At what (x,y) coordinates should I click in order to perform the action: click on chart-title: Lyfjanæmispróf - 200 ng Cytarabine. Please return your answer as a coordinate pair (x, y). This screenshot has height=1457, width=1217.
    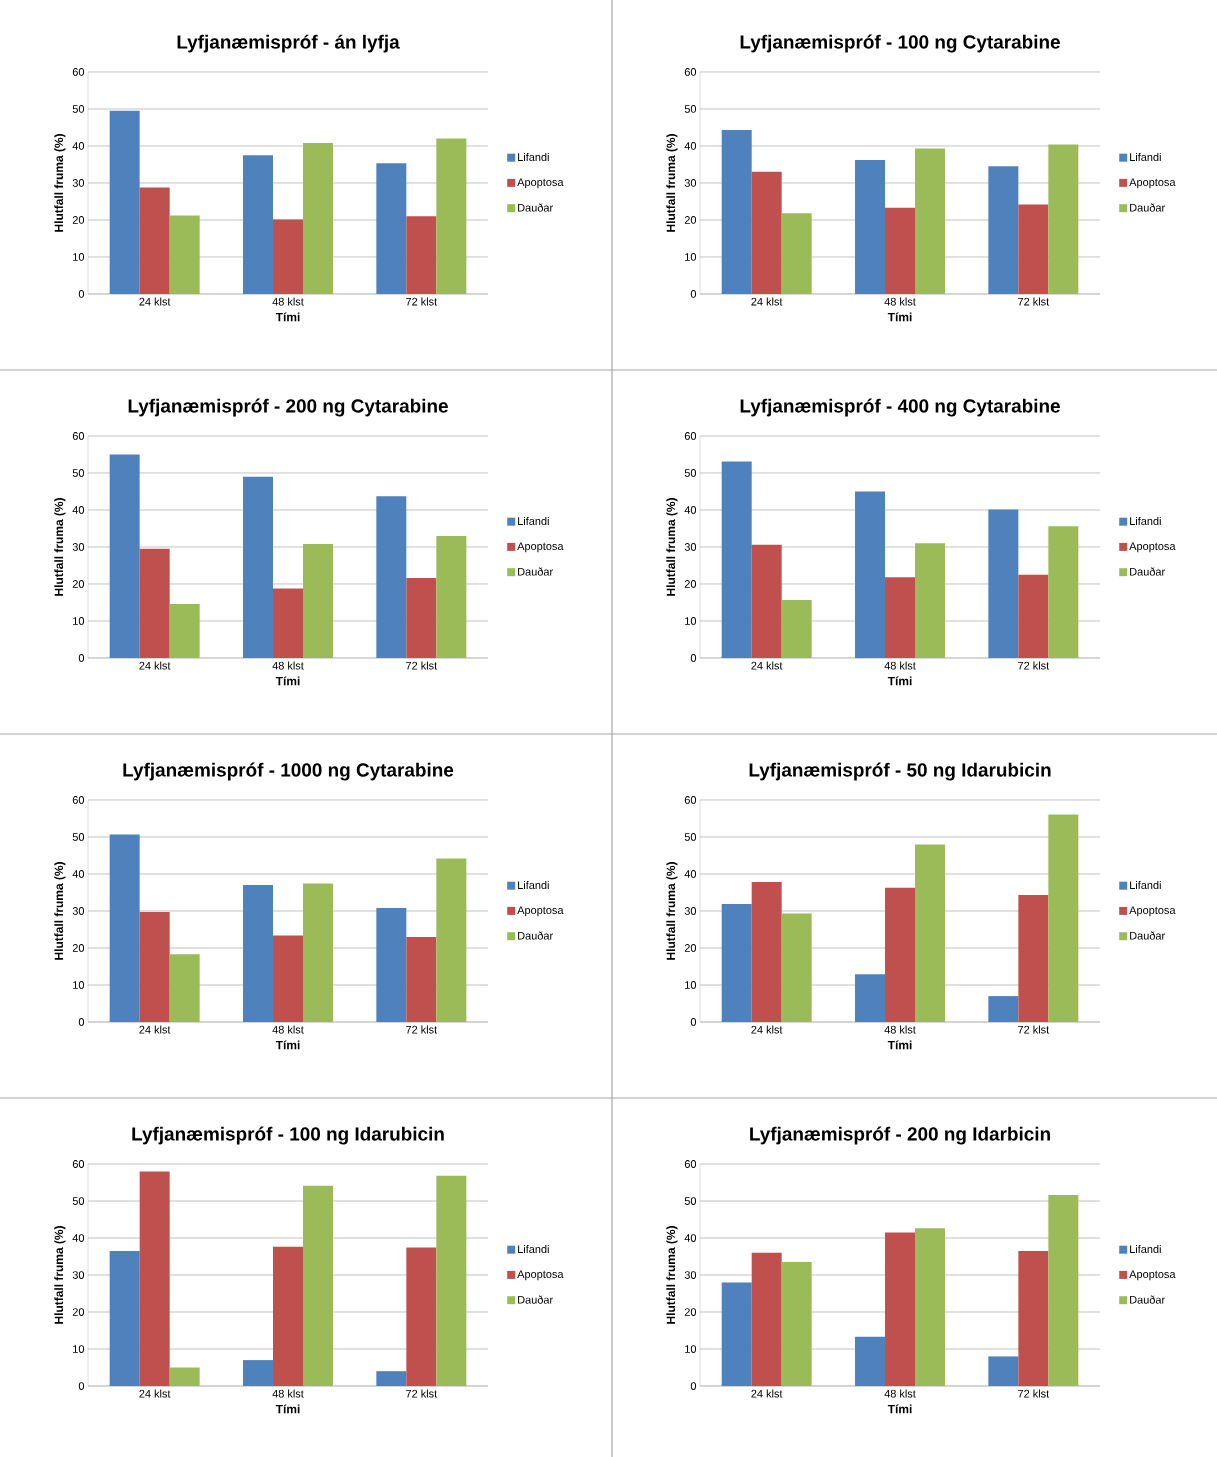
    Looking at the image, I should click on (288, 407).